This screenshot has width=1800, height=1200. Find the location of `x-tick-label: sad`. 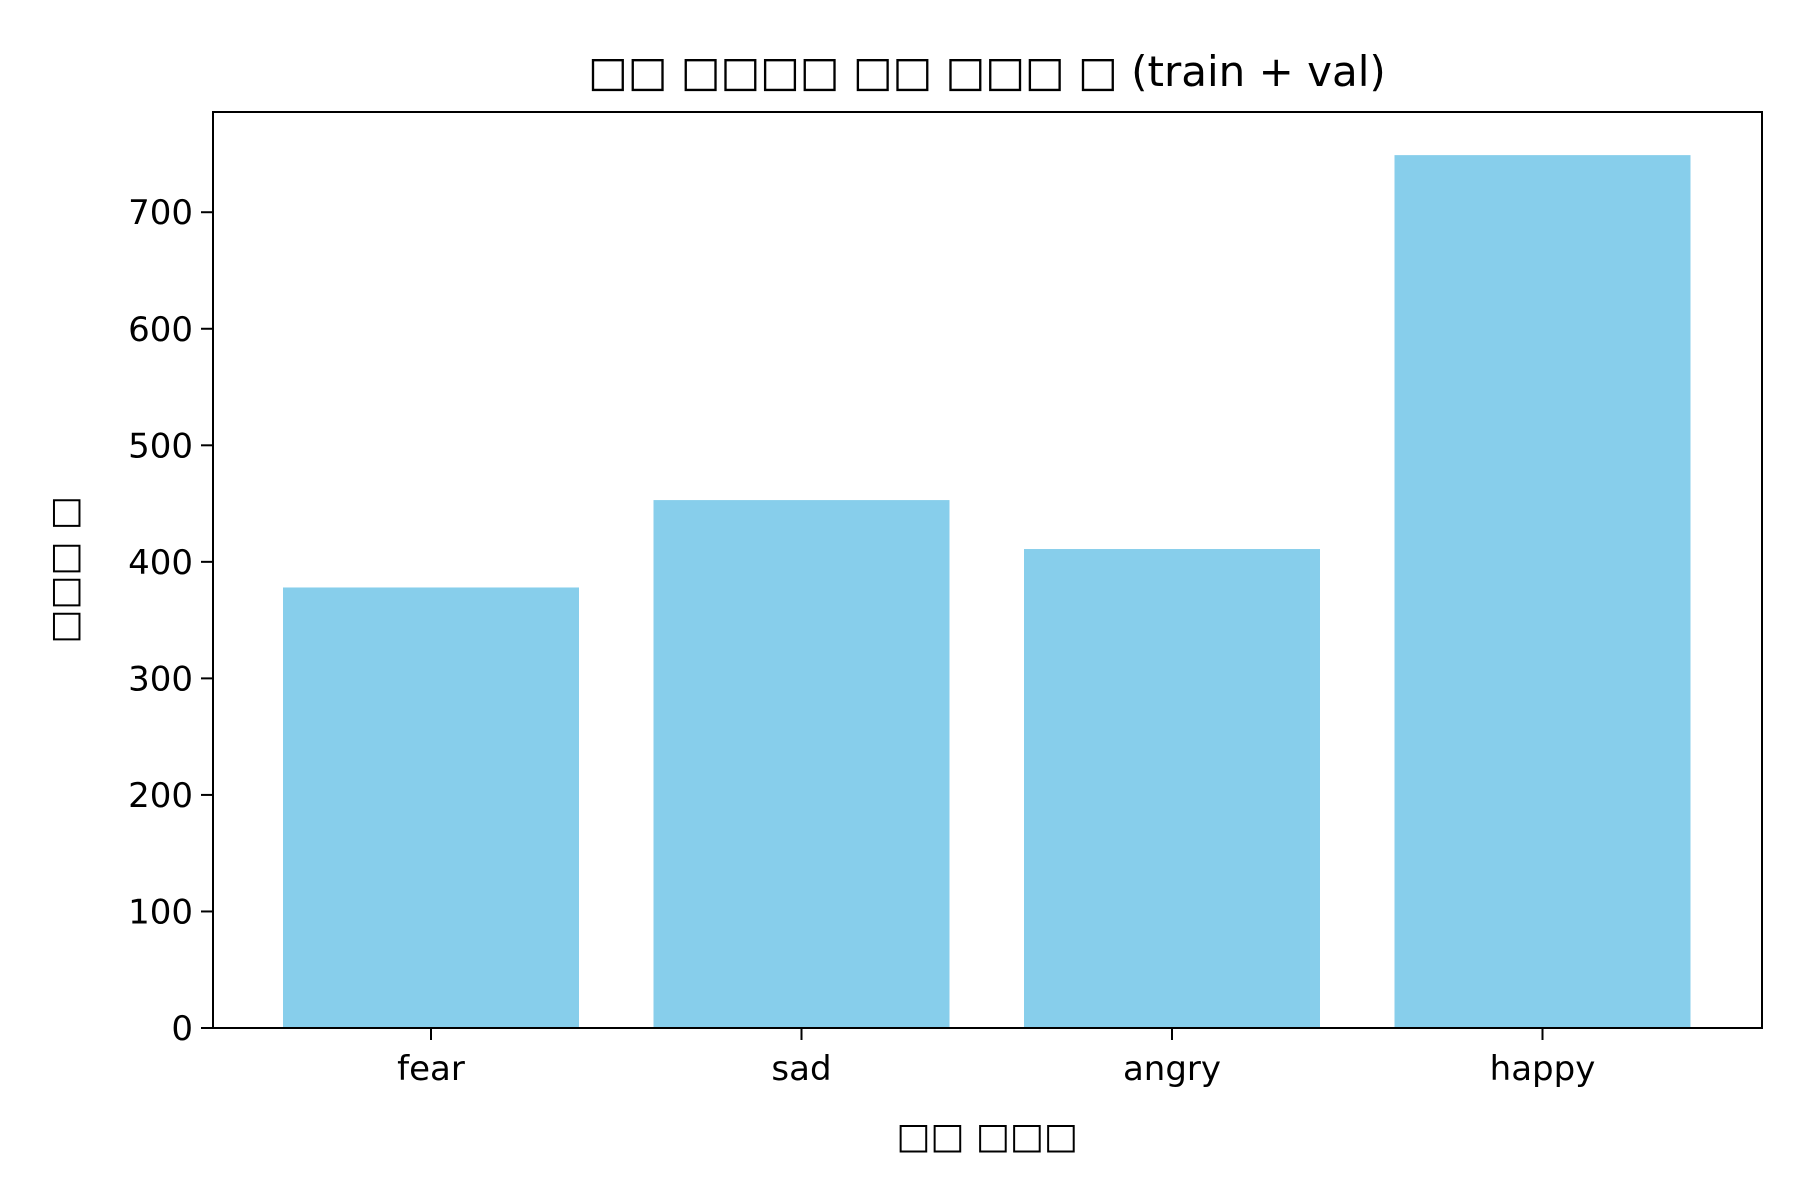

x-tick-label: sad is located at coordinates (801, 1069).